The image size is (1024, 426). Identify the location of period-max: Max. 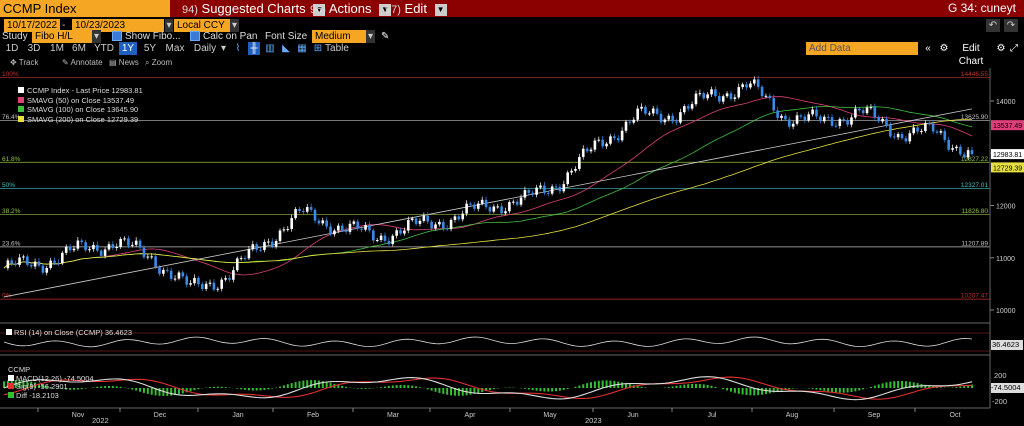
(175, 48).